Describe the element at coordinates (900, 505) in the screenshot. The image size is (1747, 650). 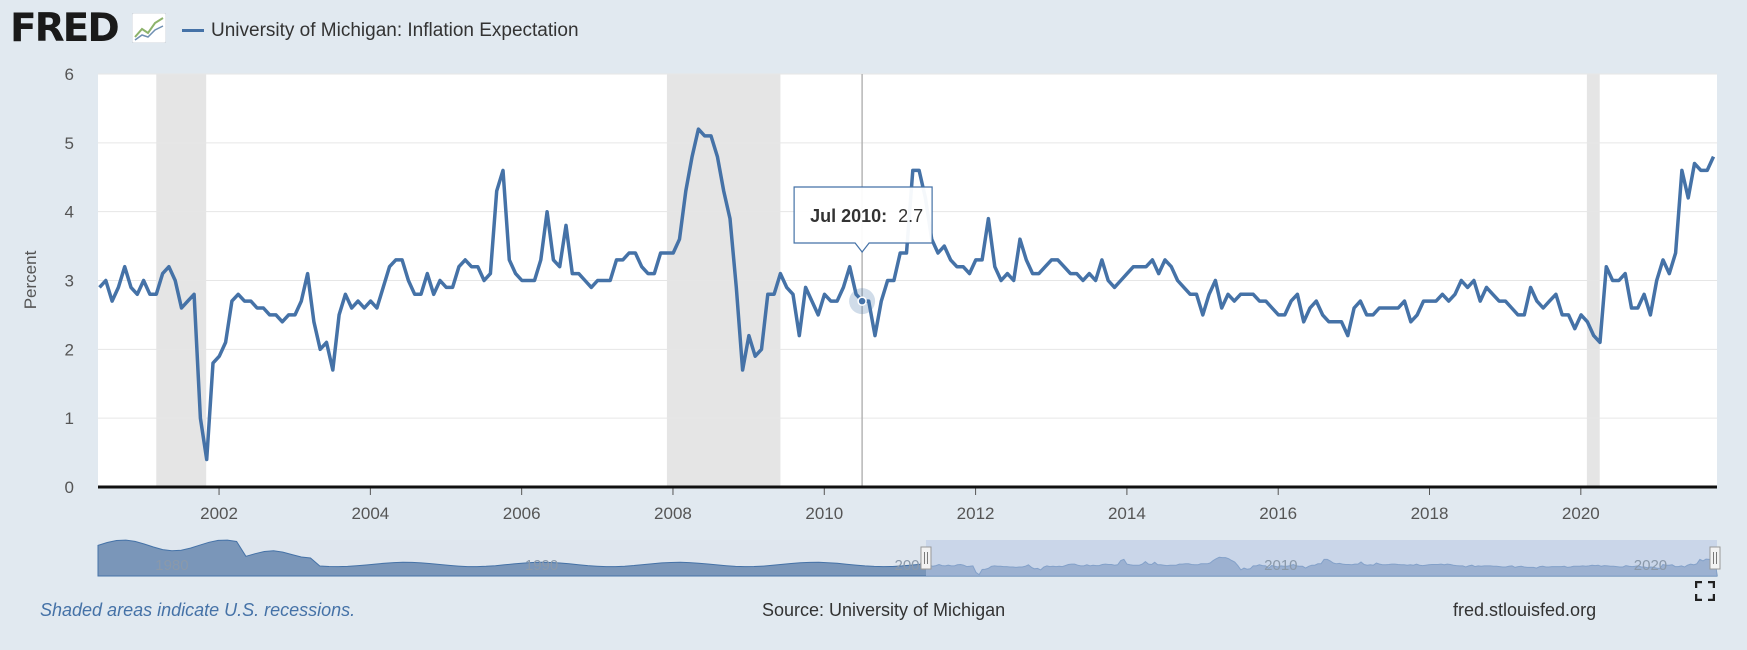
I see `x-axis-ticks: 2002 2004 2006 2008 2010 2012 2014 2016 2018 2020` at that location.